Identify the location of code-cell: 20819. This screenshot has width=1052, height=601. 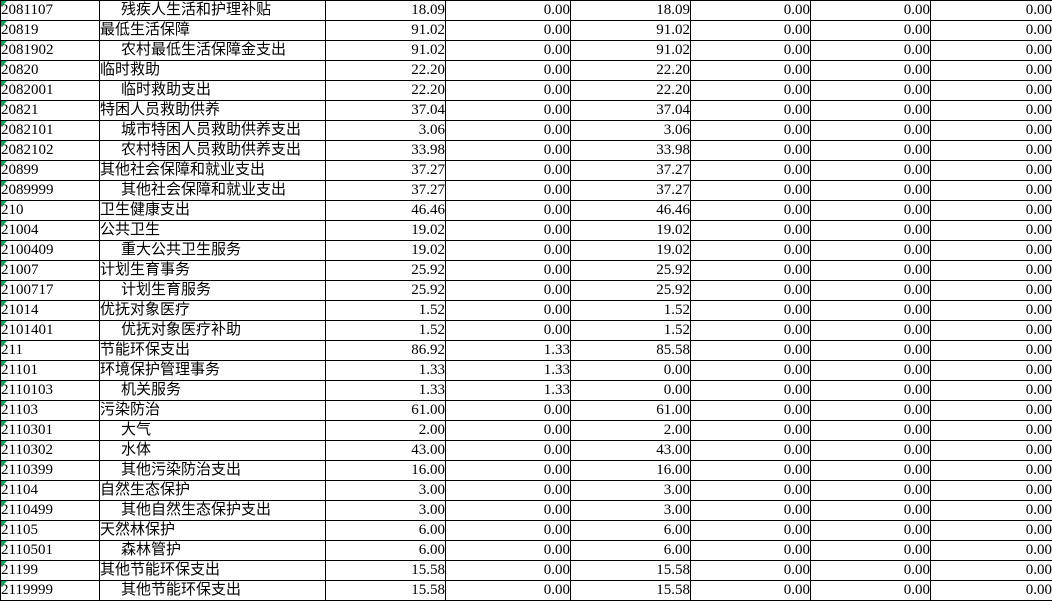
(50, 30).